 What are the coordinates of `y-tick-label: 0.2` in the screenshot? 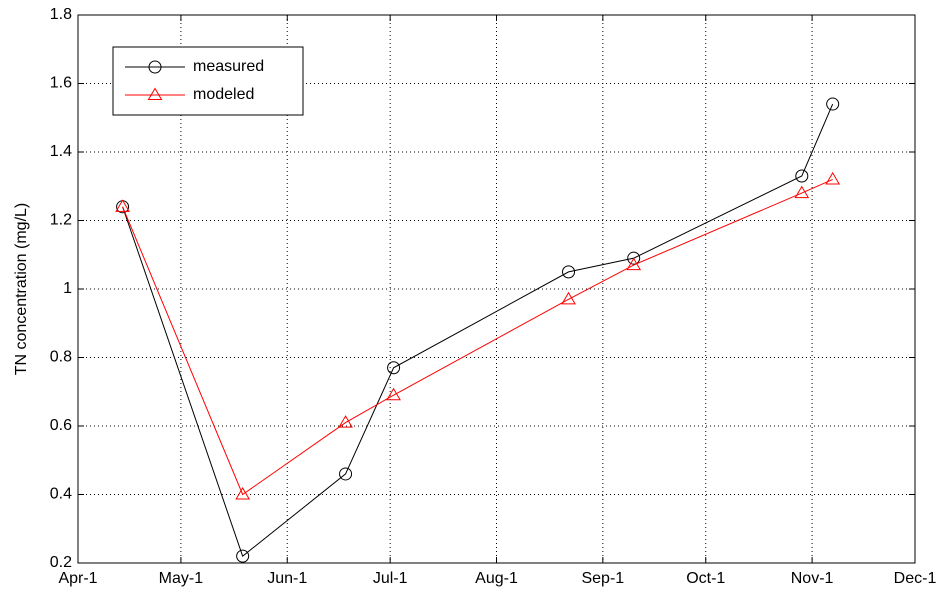 It's located at (61, 562).